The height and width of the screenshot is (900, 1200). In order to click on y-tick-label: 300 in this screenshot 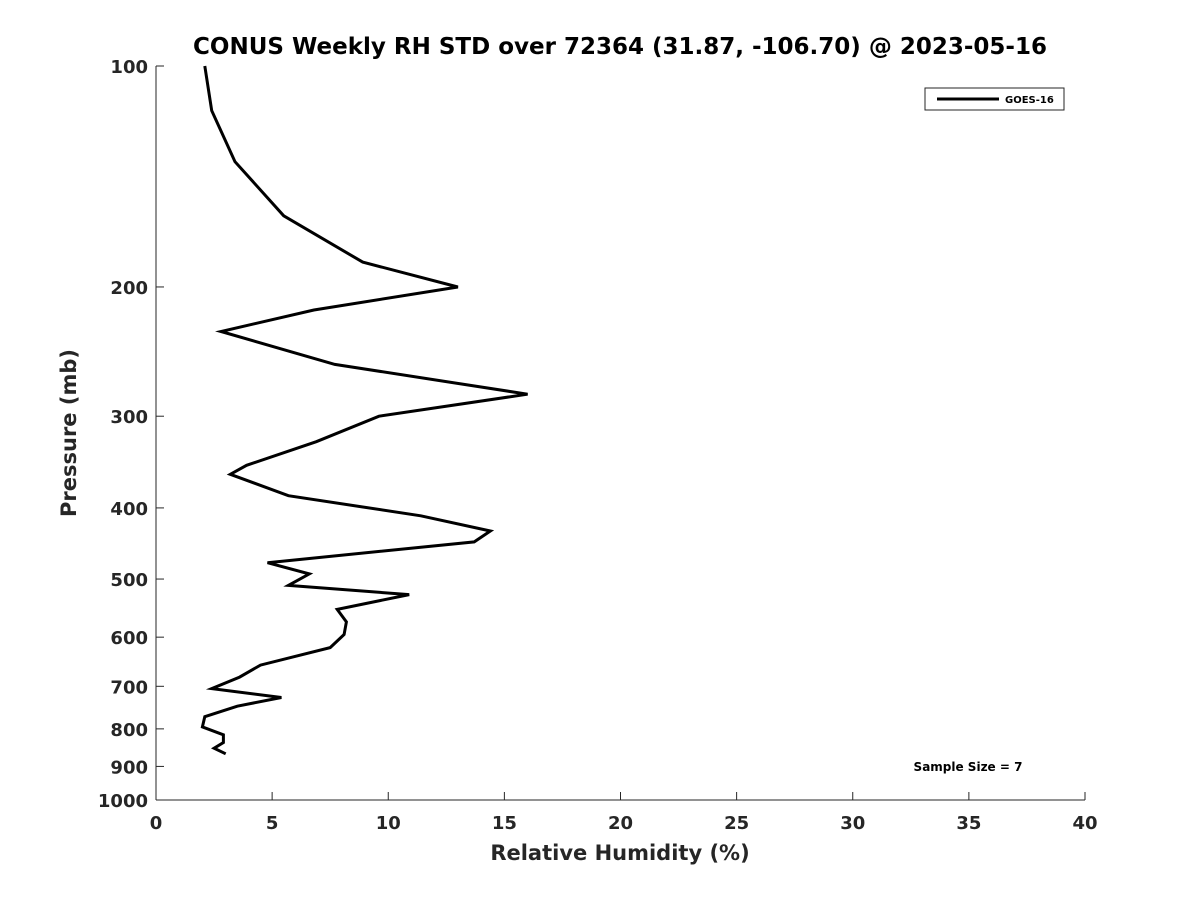, I will do `click(129, 417)`.